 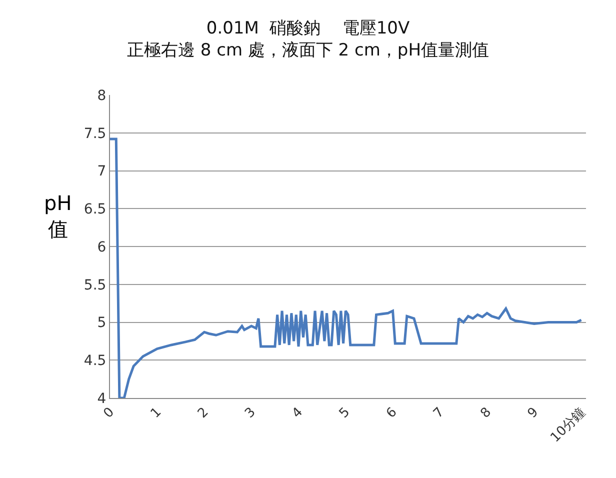 What do you see at coordinates (95, 134) in the screenshot?
I see `y-tick-label: 7.5` at bounding box center [95, 134].